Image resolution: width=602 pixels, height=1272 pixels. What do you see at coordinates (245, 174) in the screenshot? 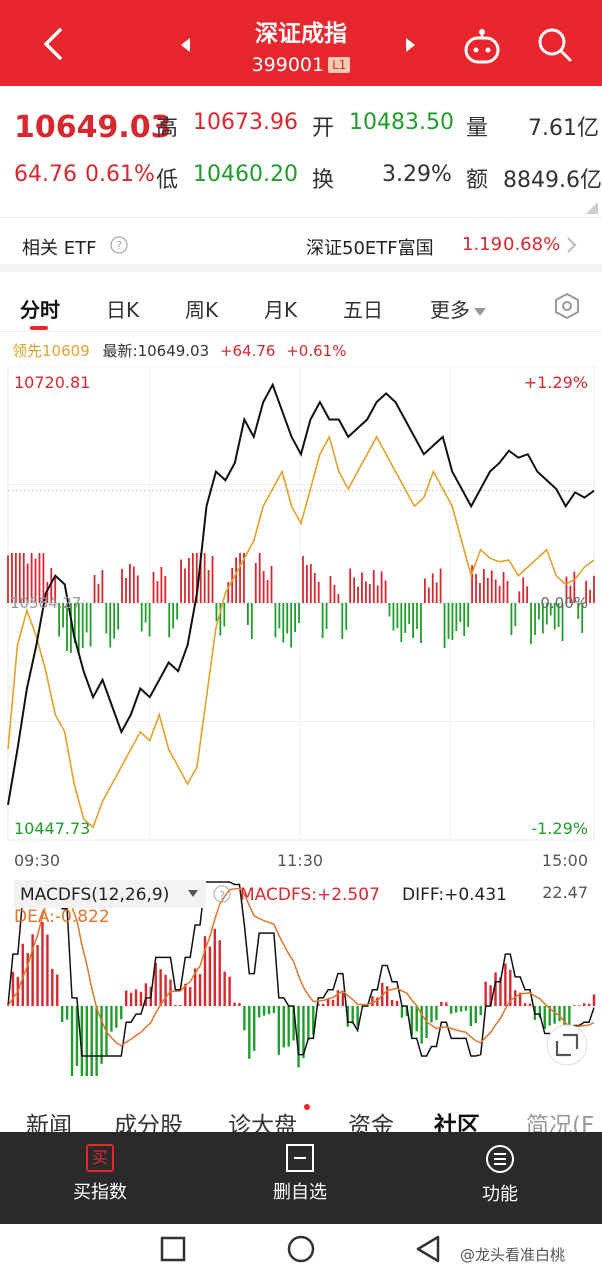
I see `low-value: 10460.20` at bounding box center [245, 174].